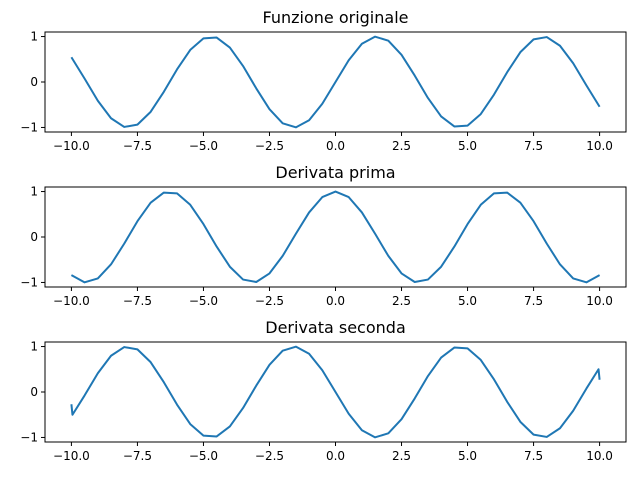  Describe the element at coordinates (336, 17) in the screenshot. I see `subplot-title: Funzione originale` at that location.